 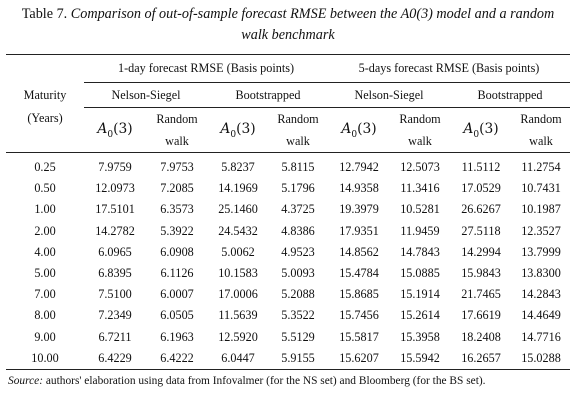 I want to click on rmse-cell: 6.1963, so click(x=177, y=336).